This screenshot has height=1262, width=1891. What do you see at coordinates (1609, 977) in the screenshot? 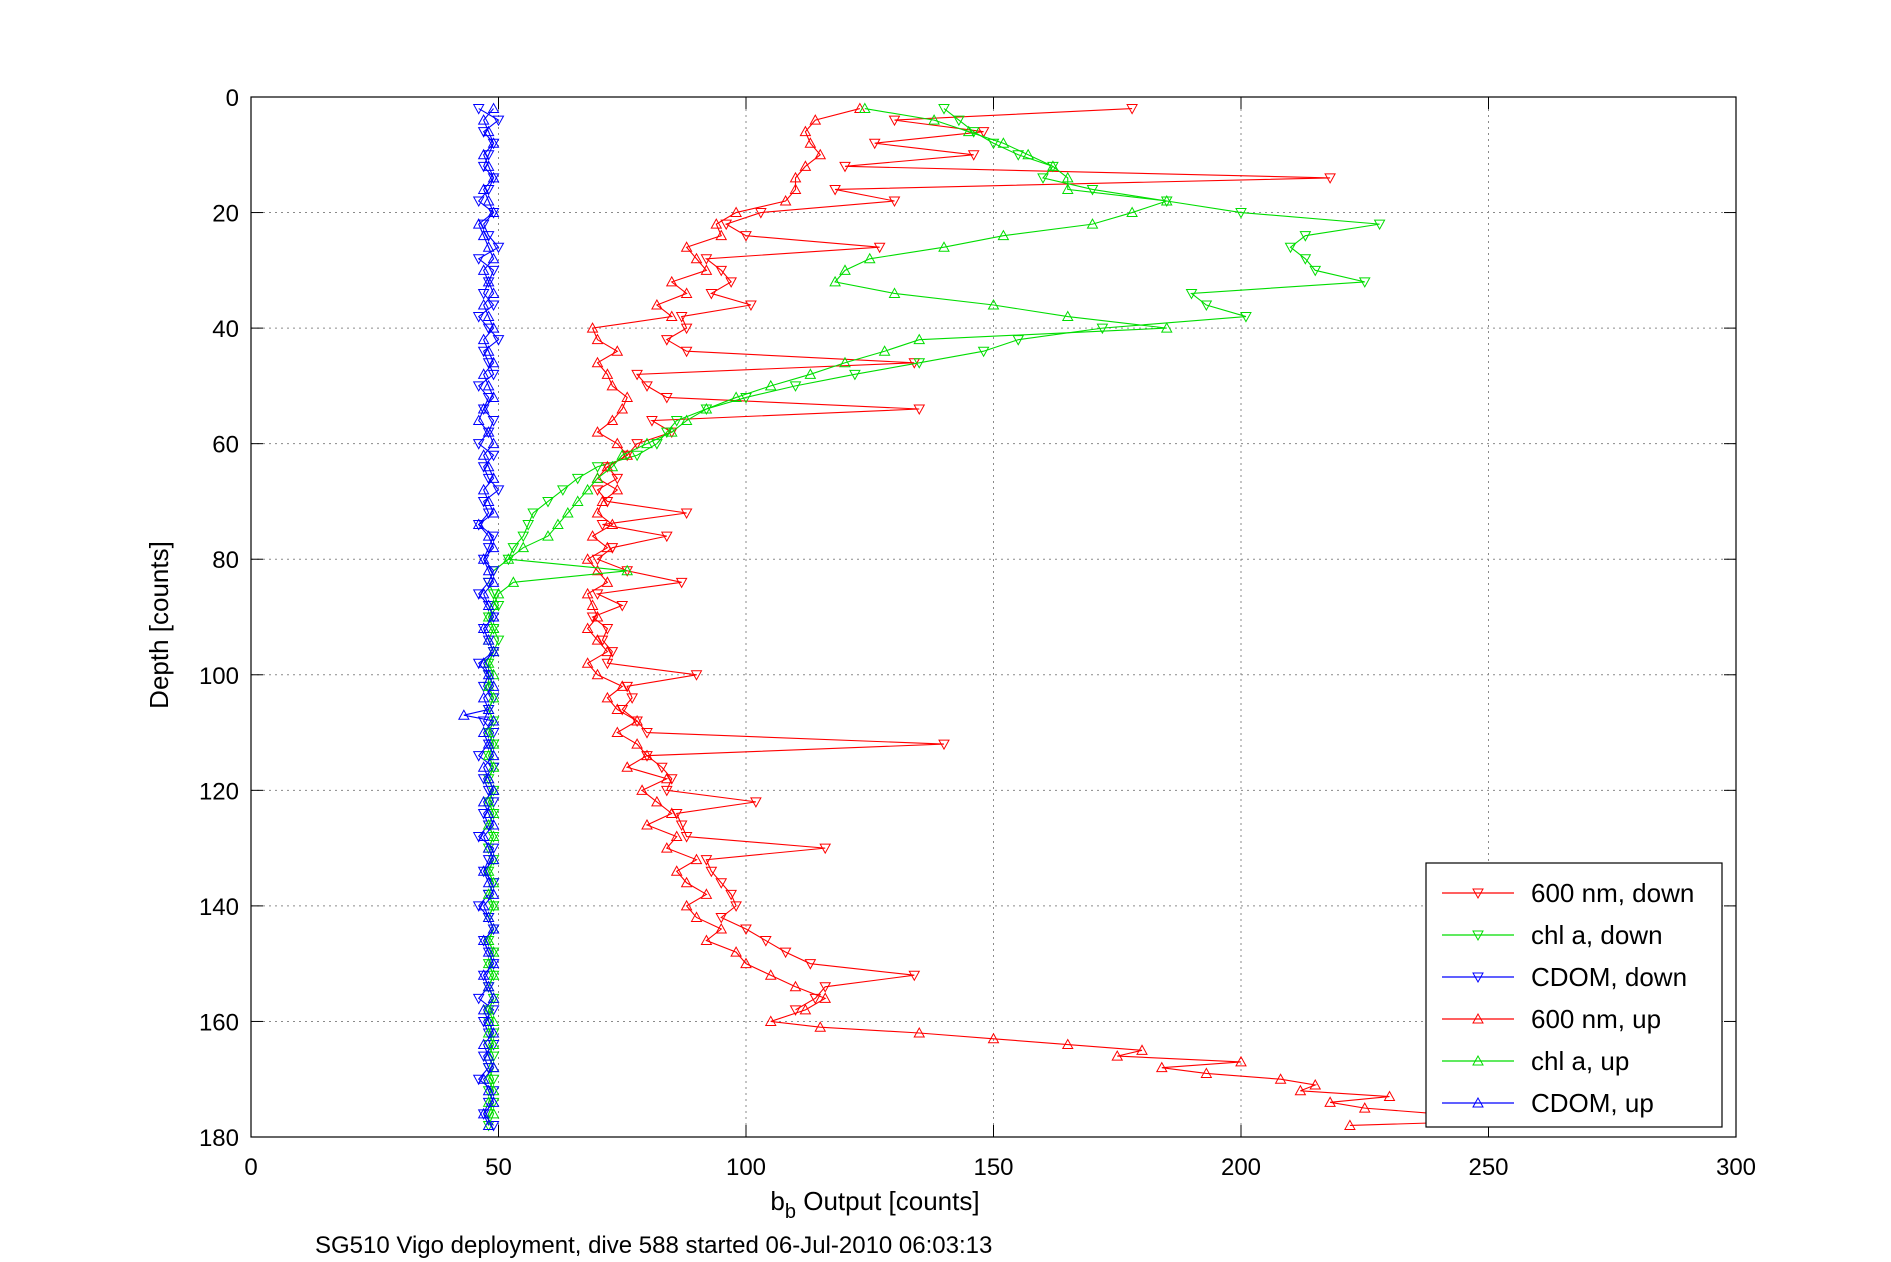
I see `legend-label: CDOM, down` at bounding box center [1609, 977].